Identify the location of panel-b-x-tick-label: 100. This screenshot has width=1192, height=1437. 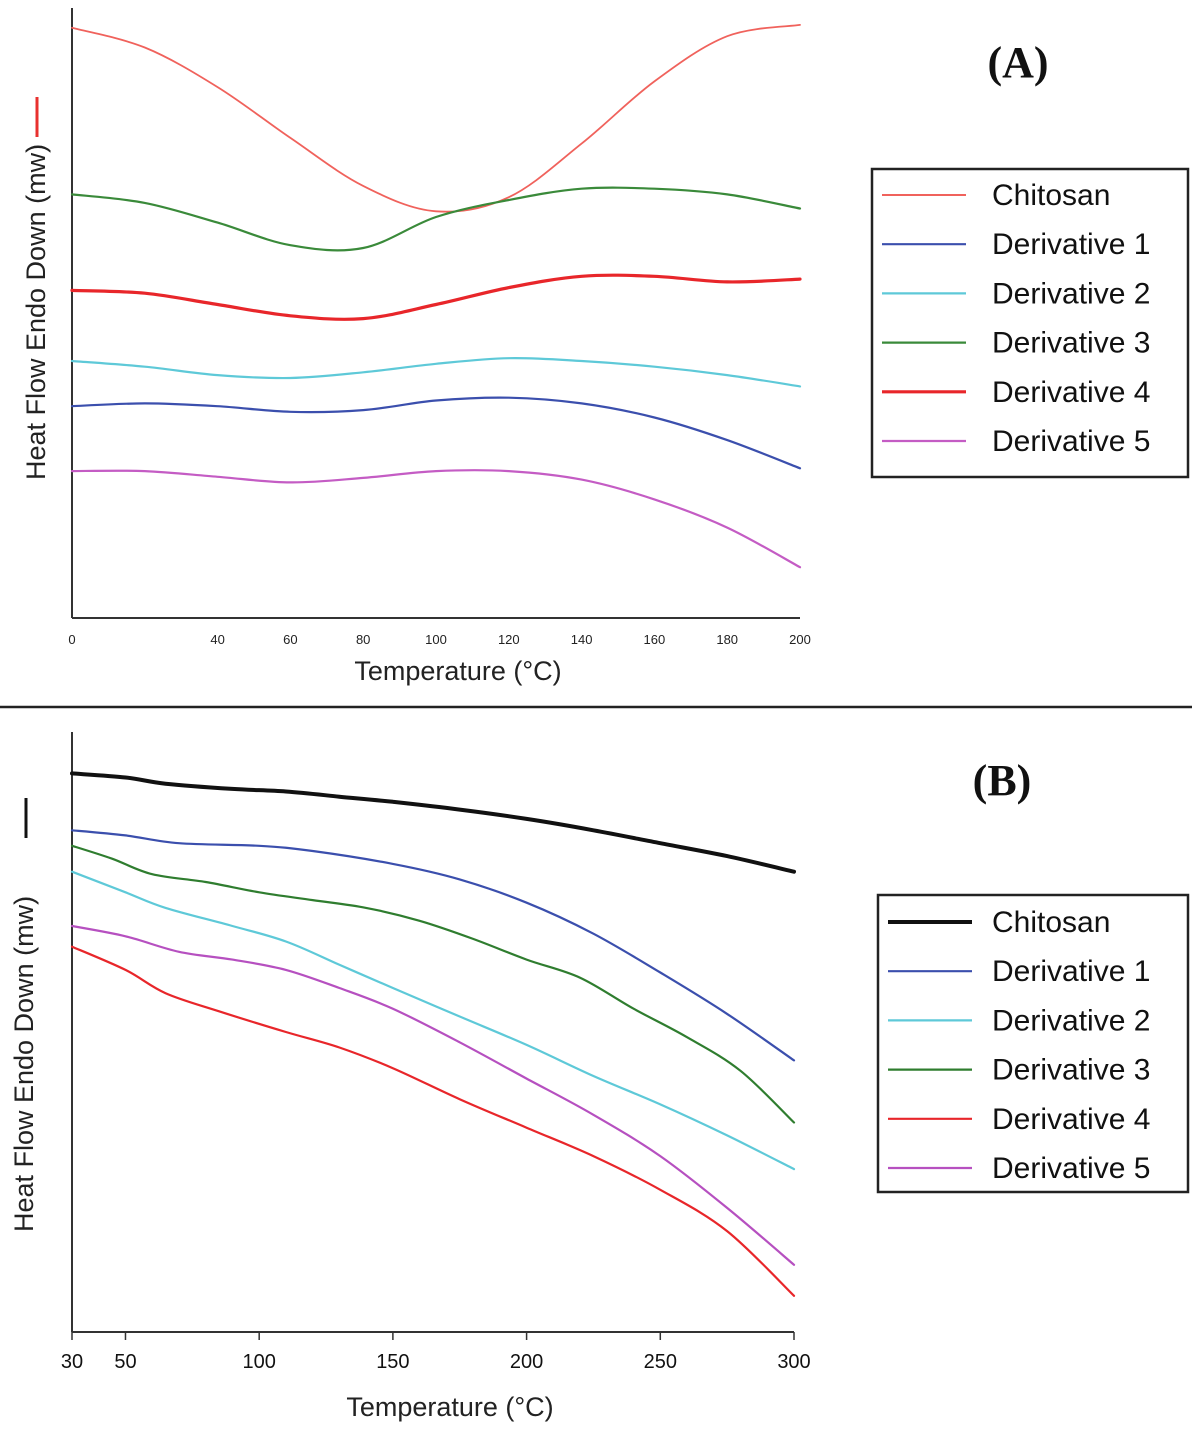
(258, 1362).